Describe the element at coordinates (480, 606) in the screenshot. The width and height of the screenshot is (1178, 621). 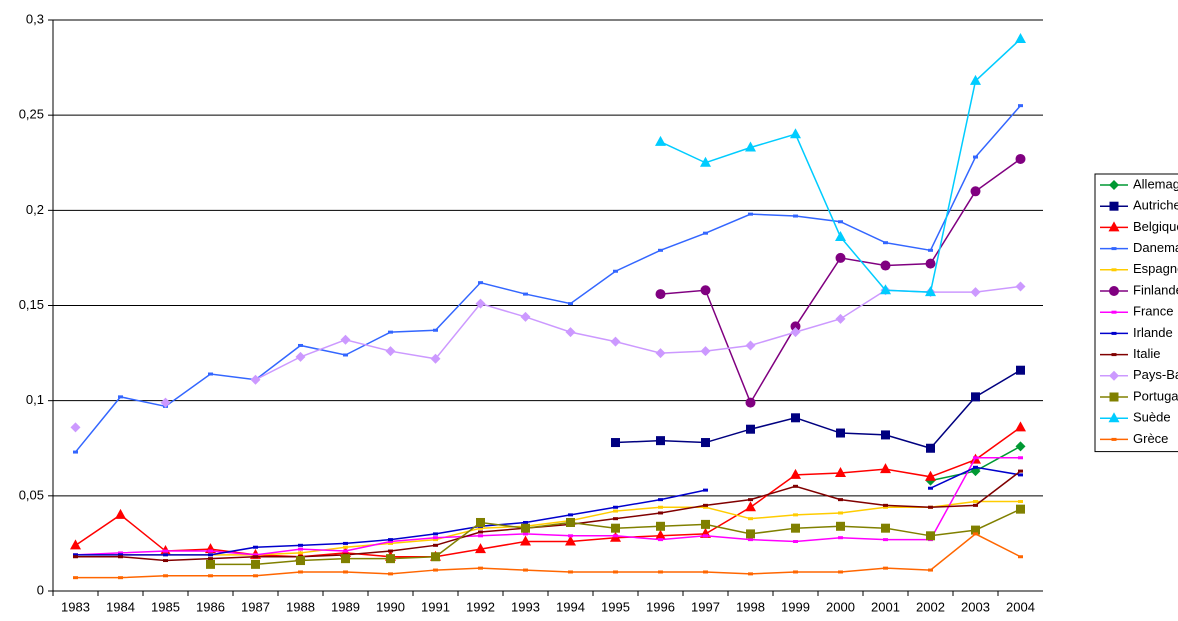
I see `x-tick-label: 1992` at that location.